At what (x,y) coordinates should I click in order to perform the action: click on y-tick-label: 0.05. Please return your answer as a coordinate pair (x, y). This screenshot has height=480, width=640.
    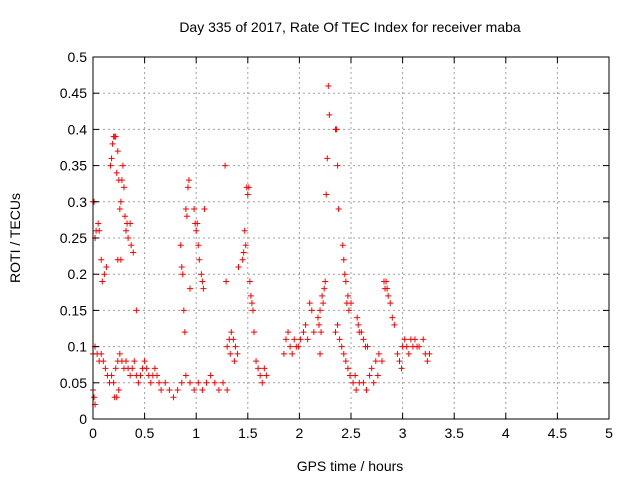
    Looking at the image, I should click on (73, 383).